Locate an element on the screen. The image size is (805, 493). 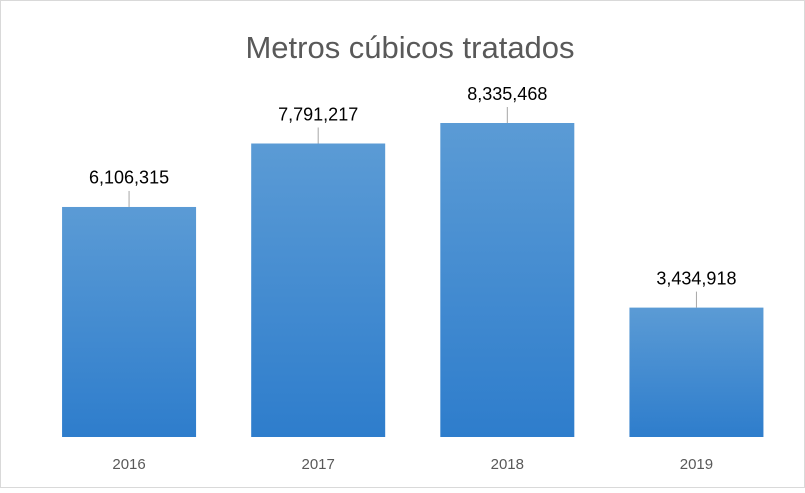
value-label: 7,791,217 is located at coordinates (318, 114).